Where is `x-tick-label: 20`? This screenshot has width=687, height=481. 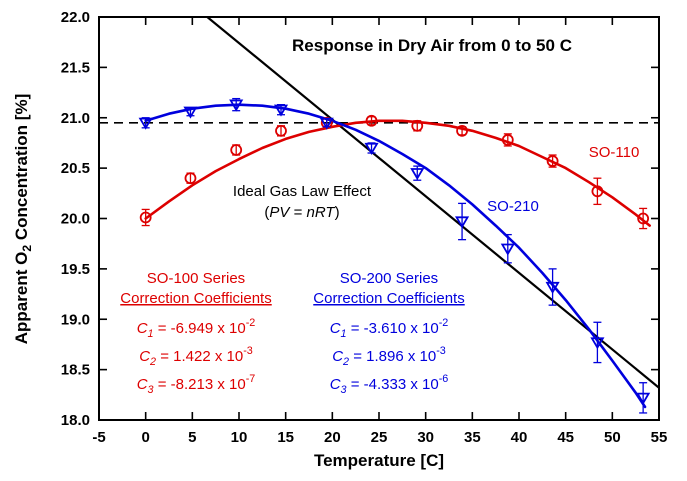
x-tick-label: 20 is located at coordinates (332, 437).